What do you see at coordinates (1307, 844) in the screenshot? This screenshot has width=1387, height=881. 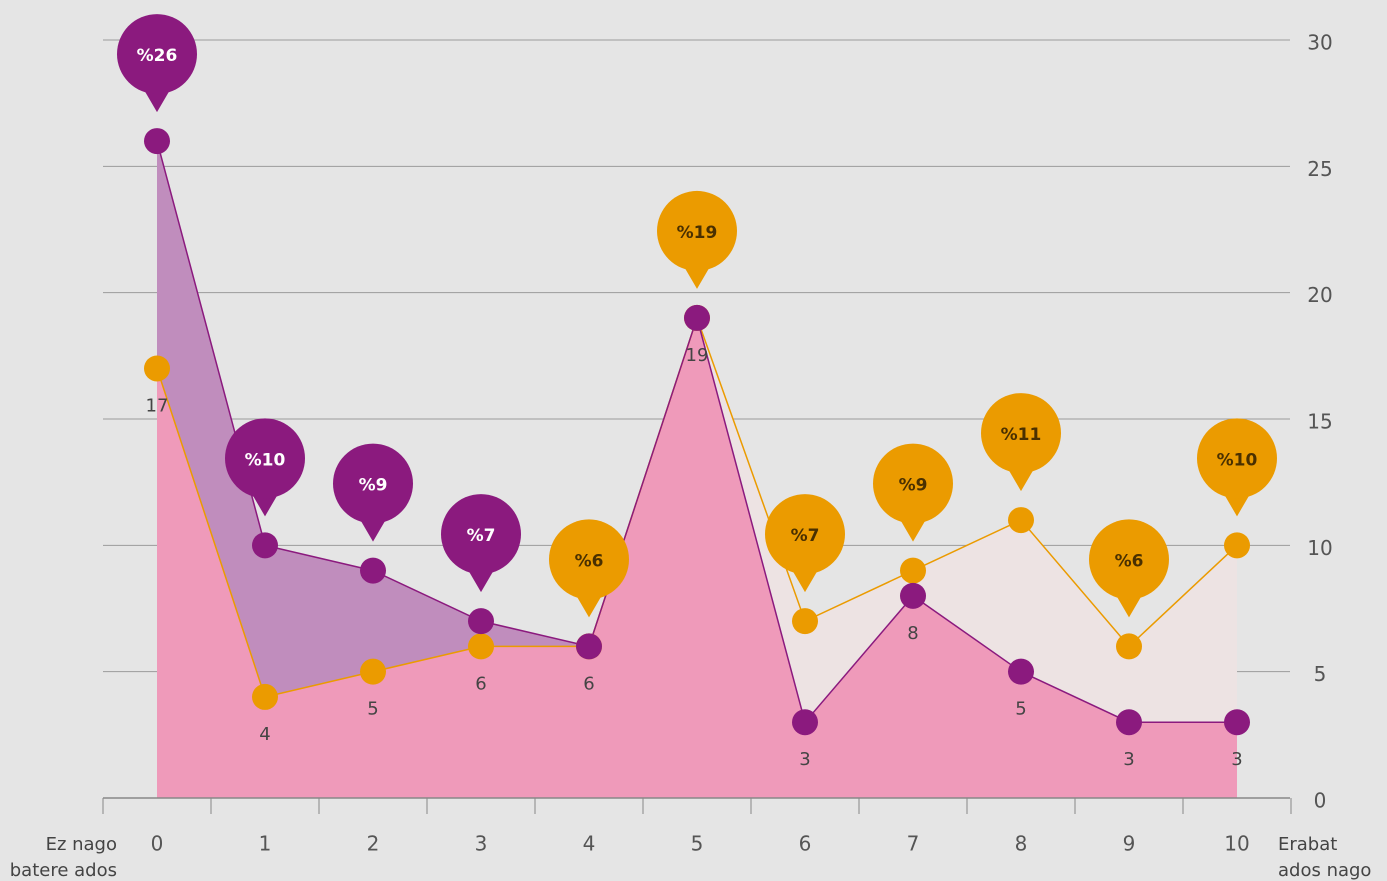 I see `axis-end-label: Erabat` at bounding box center [1307, 844].